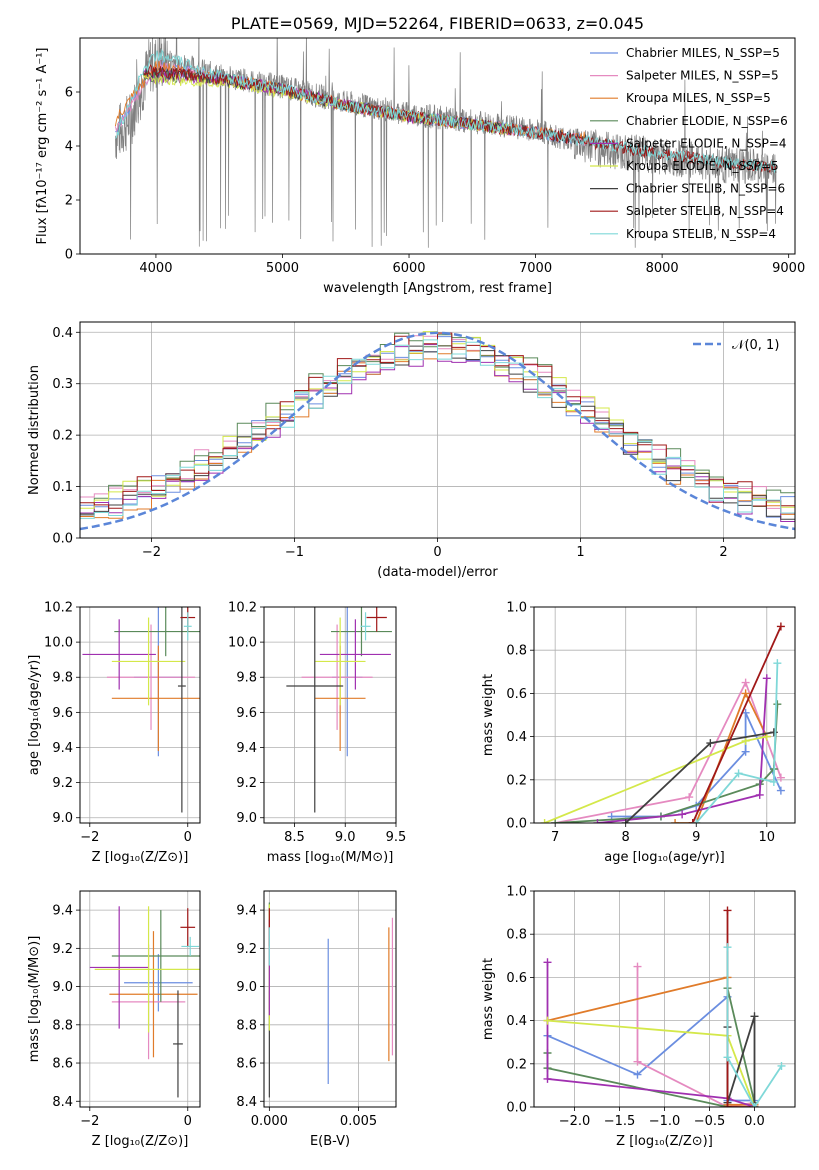 This screenshot has height=1170, width=819. I want to click on y-tick-label: 8.8, so click(246, 1025).